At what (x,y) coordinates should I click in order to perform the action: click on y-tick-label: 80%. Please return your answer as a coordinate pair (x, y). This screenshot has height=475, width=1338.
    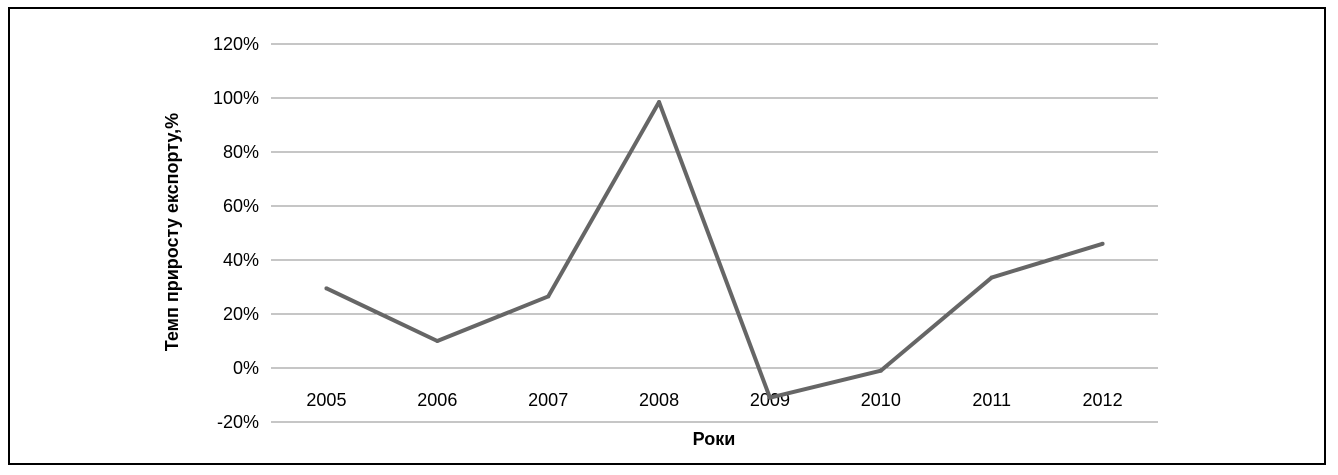
    Looking at the image, I should click on (241, 152).